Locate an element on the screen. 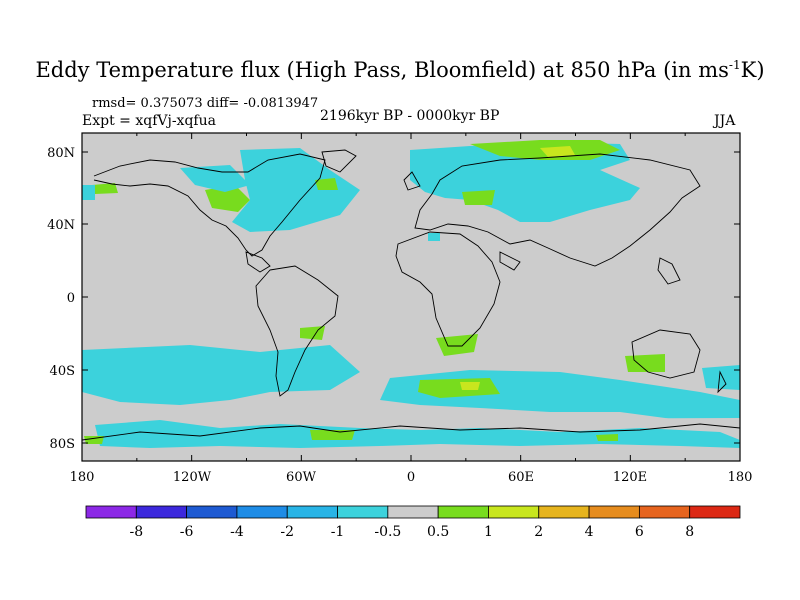 This screenshot has height=600, width=800. colorbar-label: 1 is located at coordinates (488, 532).